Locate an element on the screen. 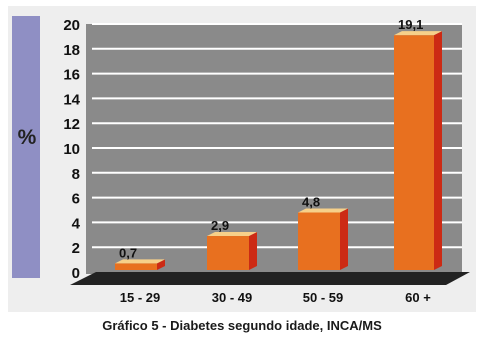 This screenshot has width=484, height=339. y-tick-label: 0 is located at coordinates (76, 273).